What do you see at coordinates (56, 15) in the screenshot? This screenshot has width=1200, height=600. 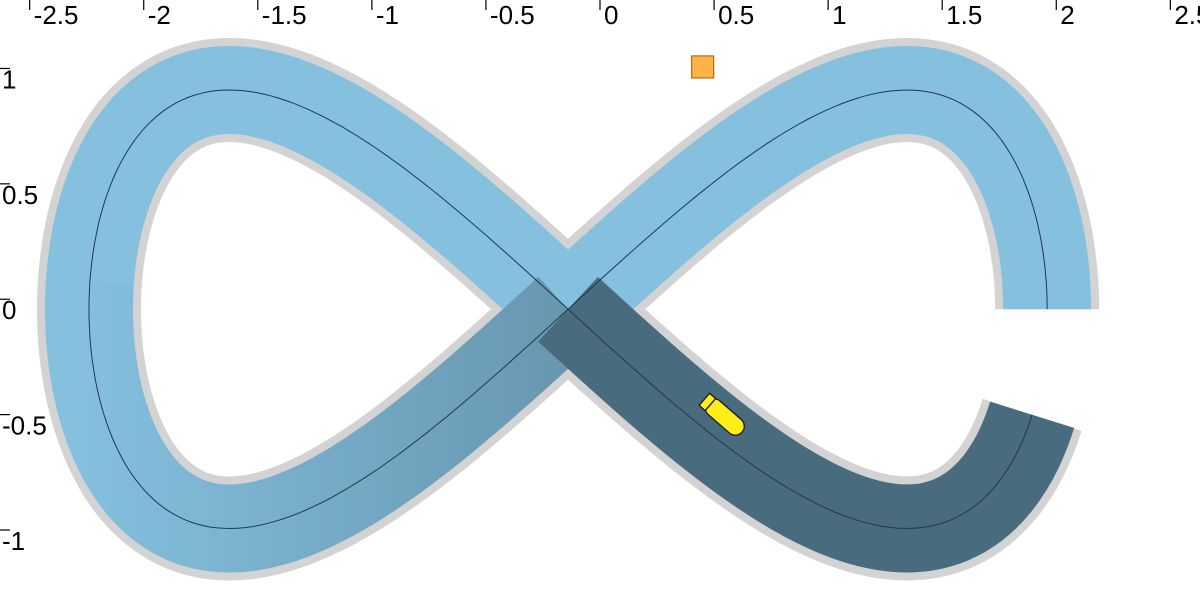 I see `x-tick-label: -2.5` at bounding box center [56, 15].